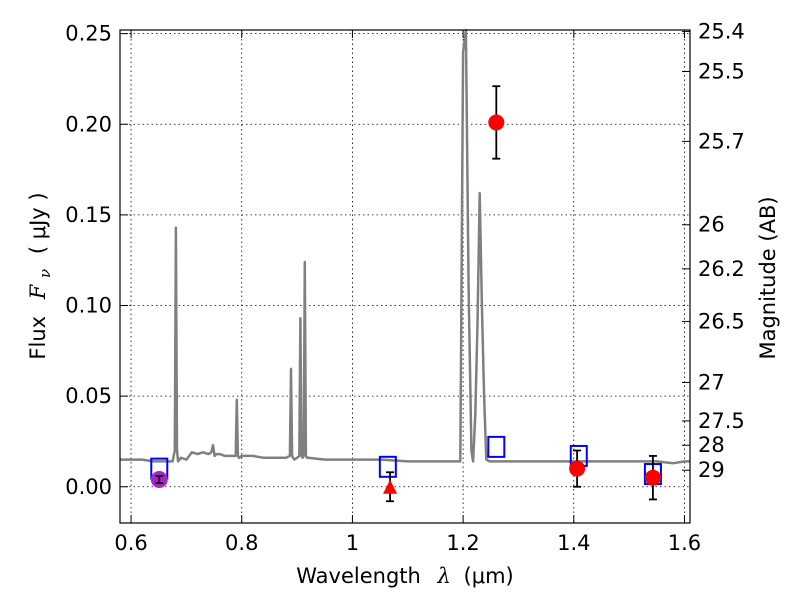  I want to click on y-tick-label: 0.20, so click(88, 124).